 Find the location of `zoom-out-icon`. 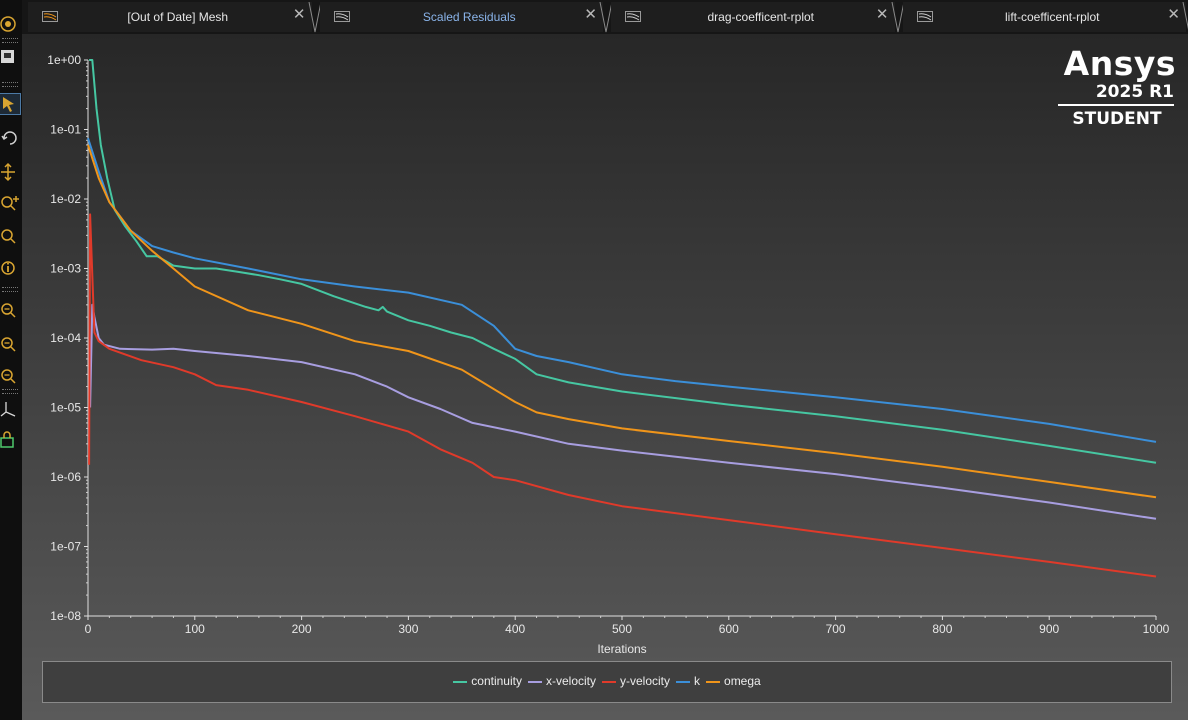

zoom-out-icon is located at coordinates (10, 344).